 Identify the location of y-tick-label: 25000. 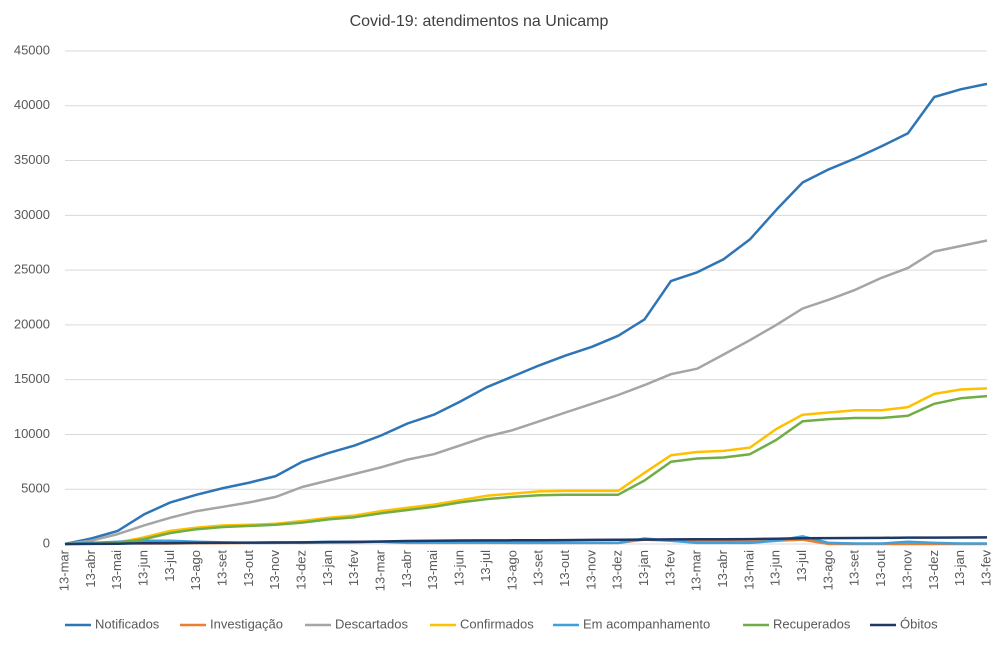
(32, 269).